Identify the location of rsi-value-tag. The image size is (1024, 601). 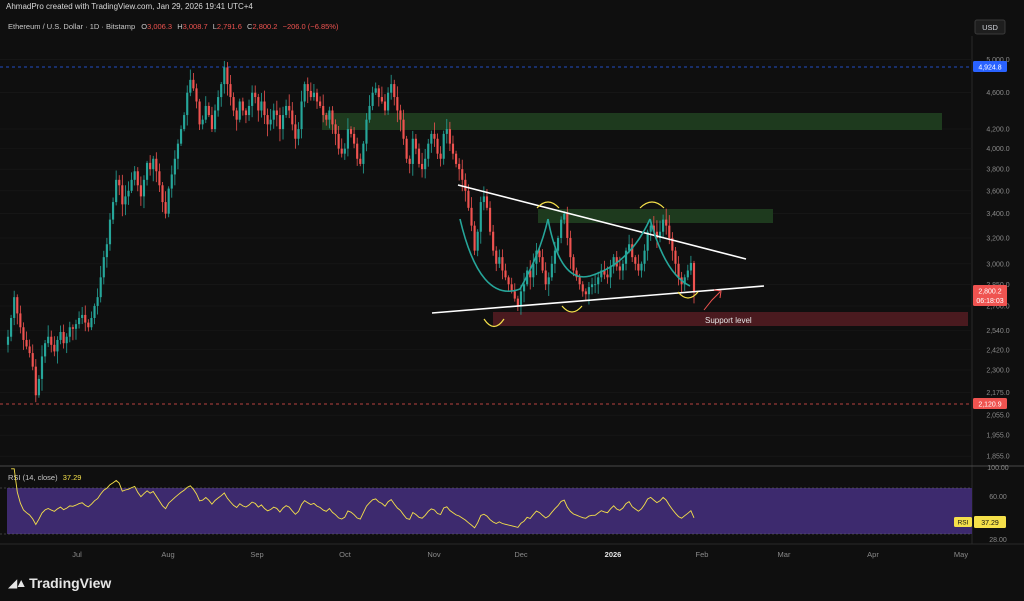
(990, 522).